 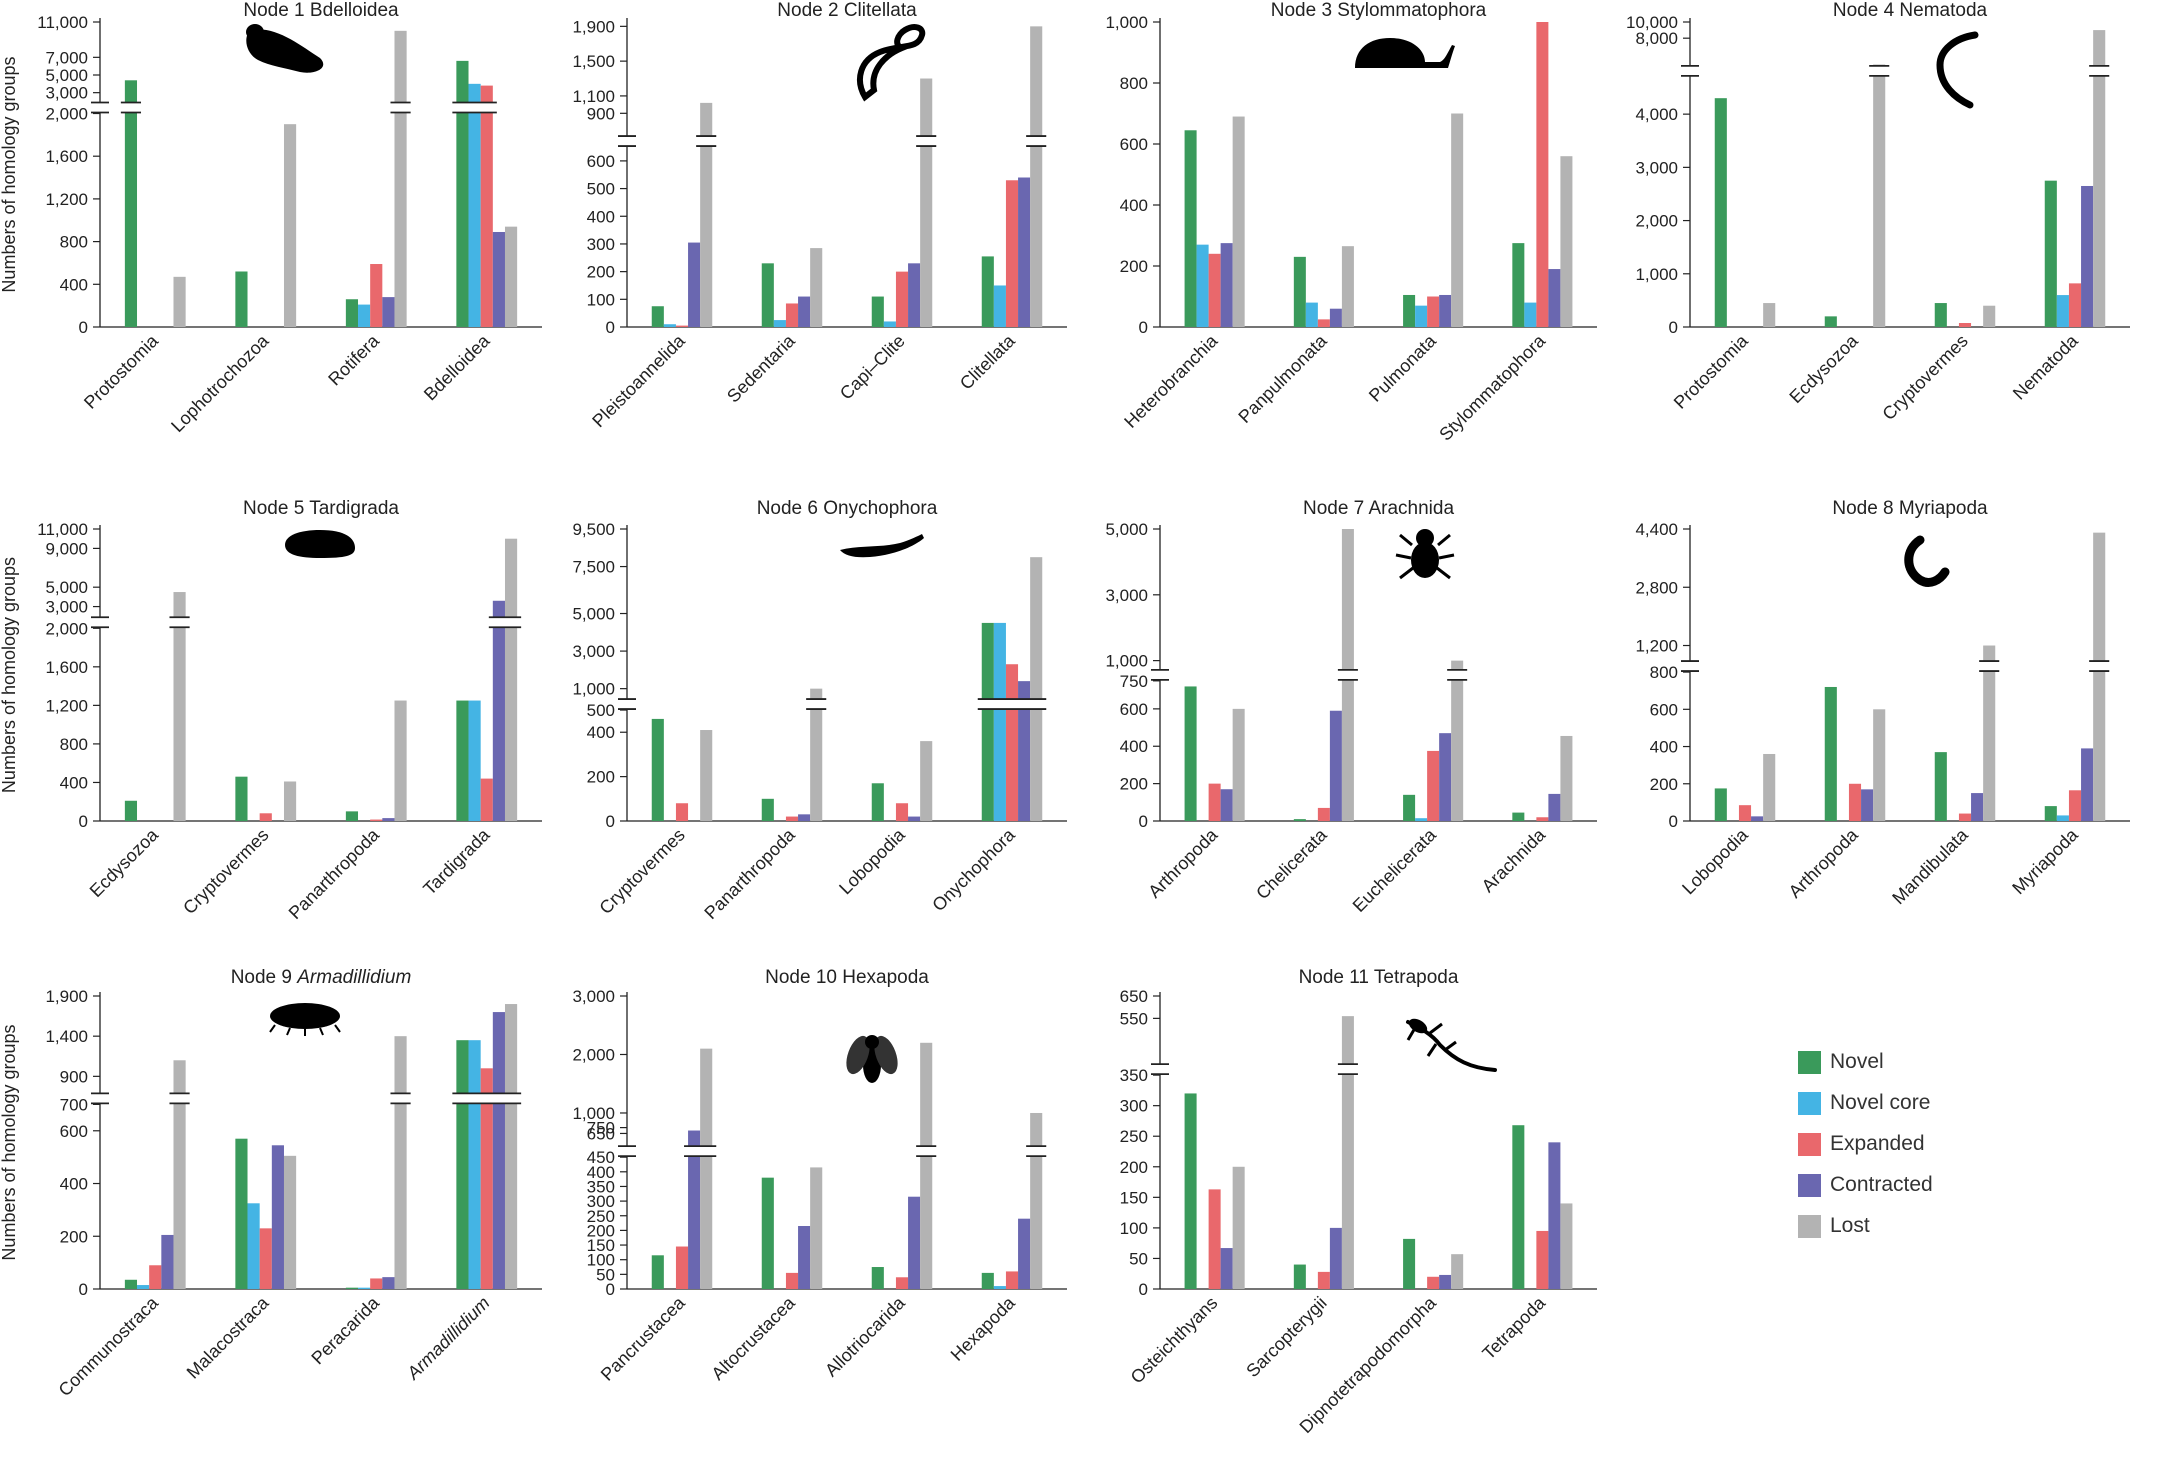 What do you see at coordinates (601, 1216) in the screenshot?
I see `y-tick-label: 250` at bounding box center [601, 1216].